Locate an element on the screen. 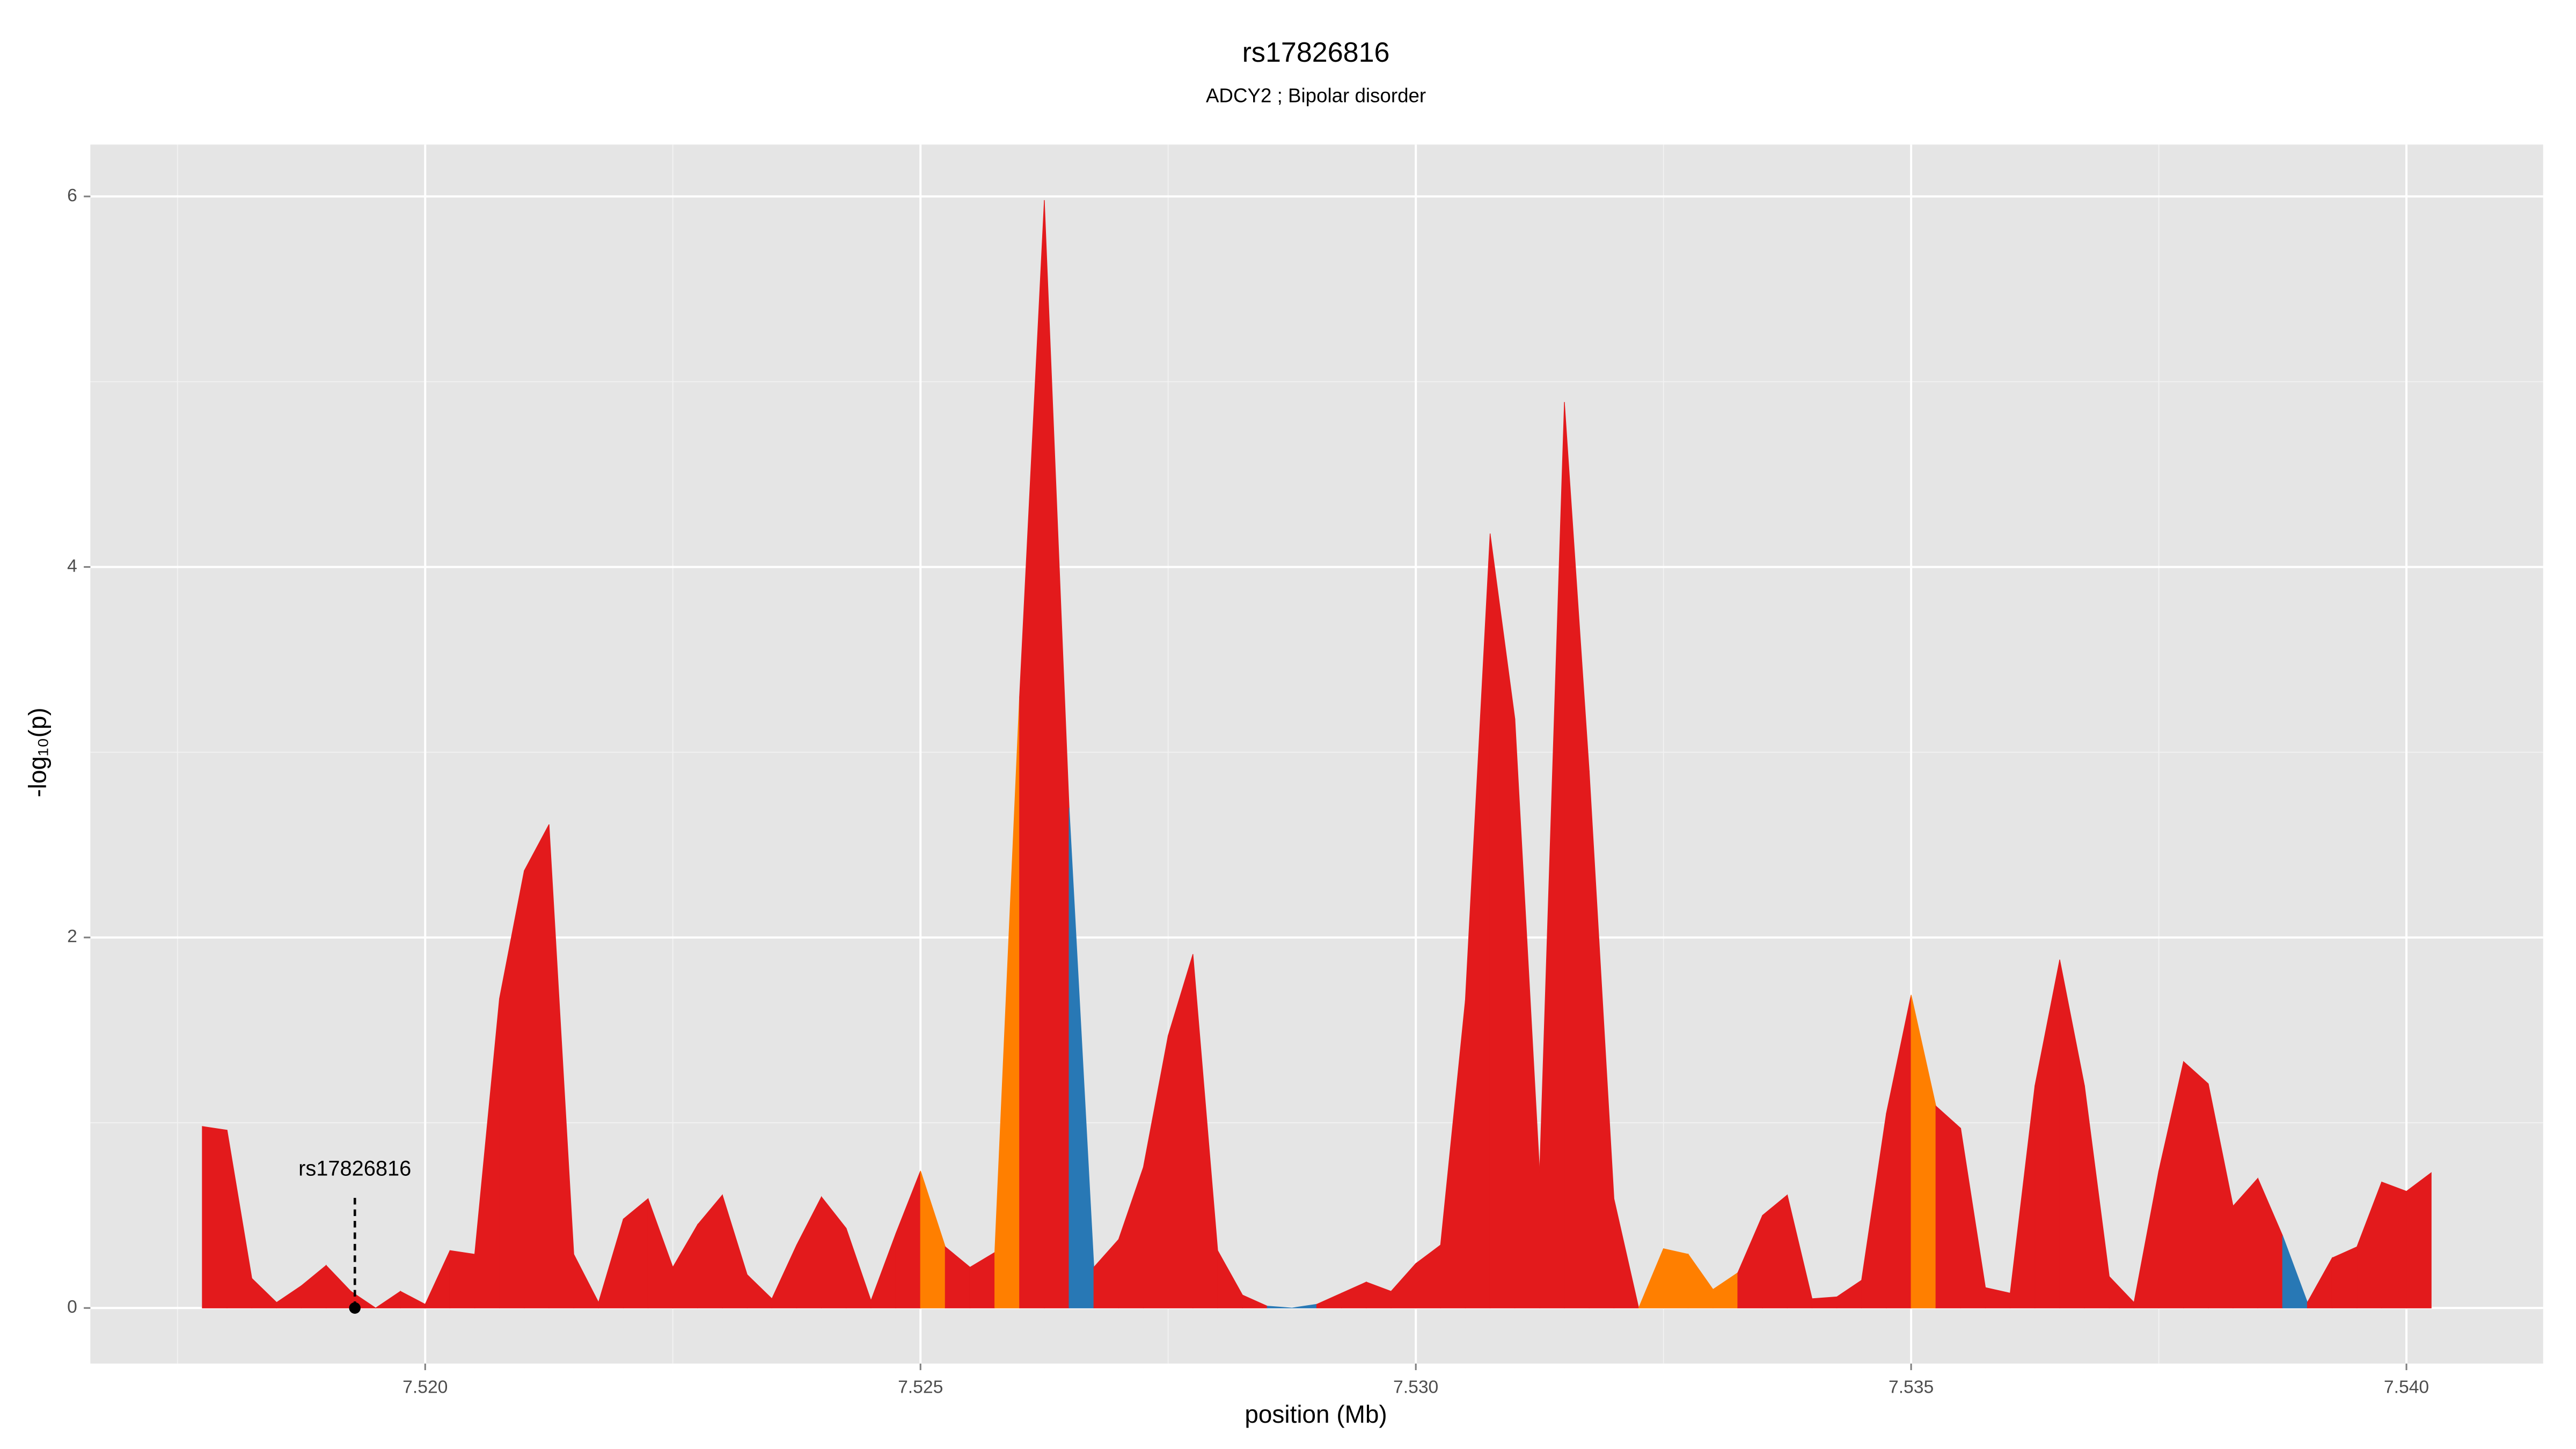 The height and width of the screenshot is (1449, 2576). annotation-point is located at coordinates (355, 1308).